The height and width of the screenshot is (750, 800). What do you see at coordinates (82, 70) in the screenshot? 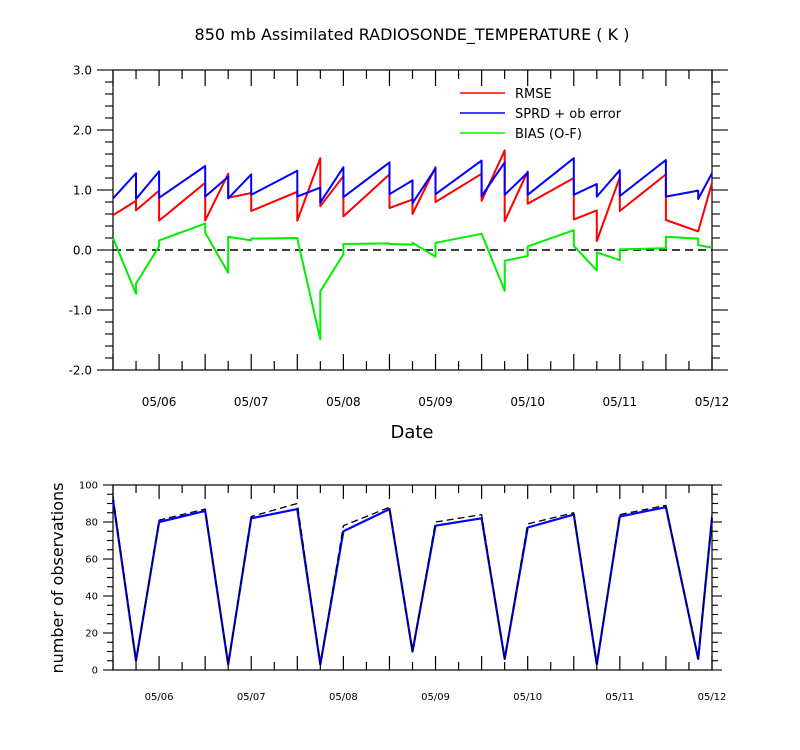
I see `top-ytick-label: 3.0` at bounding box center [82, 70].